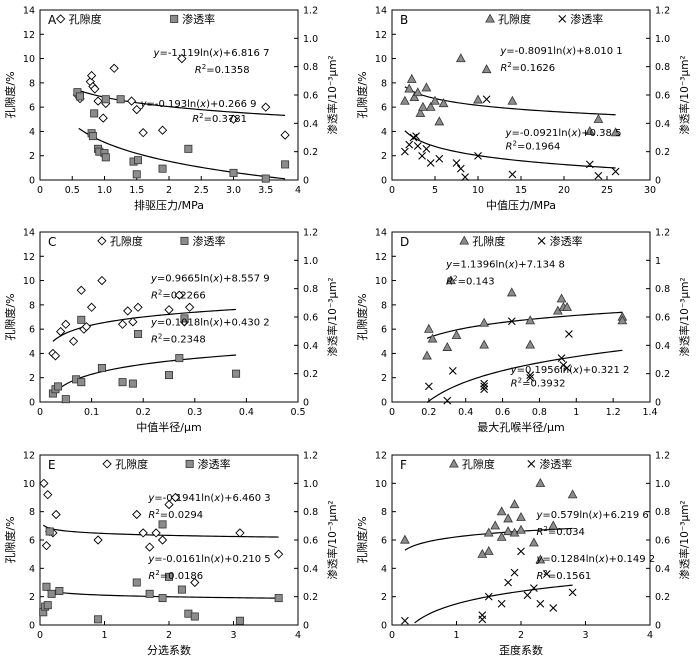  Describe the element at coordinates (181, 515) in the screenshot. I see `r2-value: =0.0294` at that location.